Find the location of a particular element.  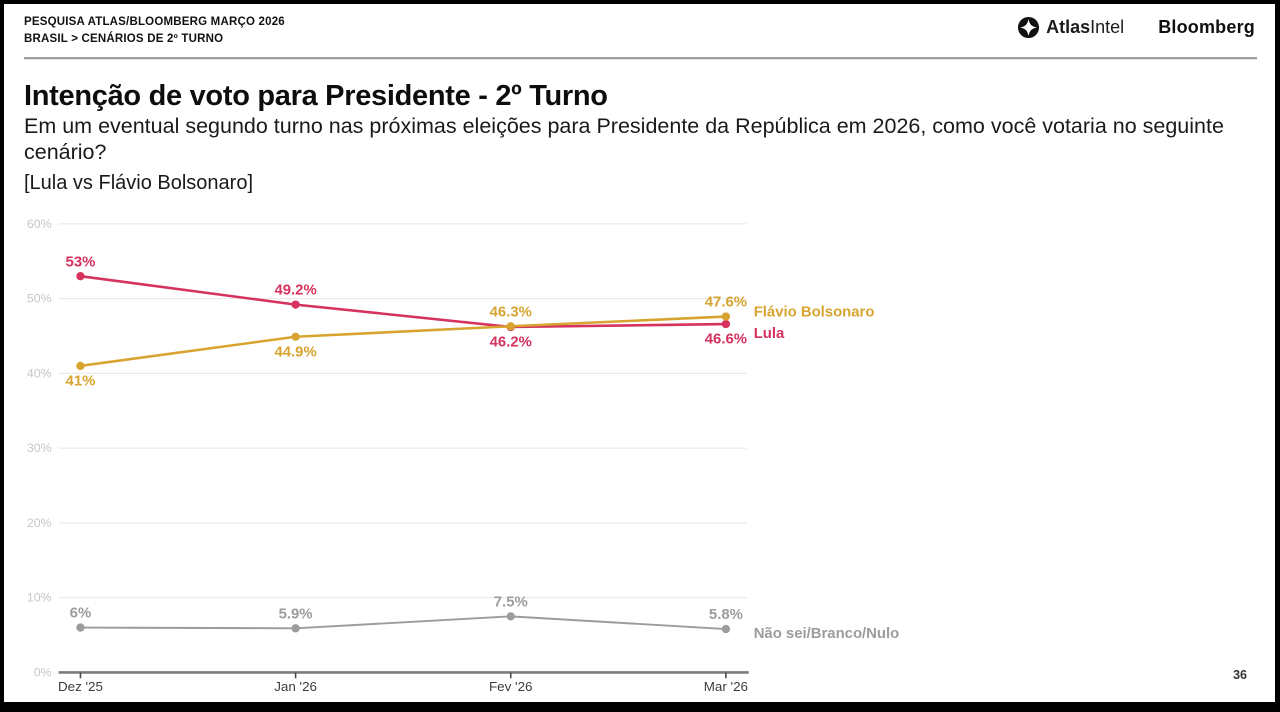

breadcrumb: BRASIL > CENÁRIOS DE 2º TURNO is located at coordinates (124, 38).